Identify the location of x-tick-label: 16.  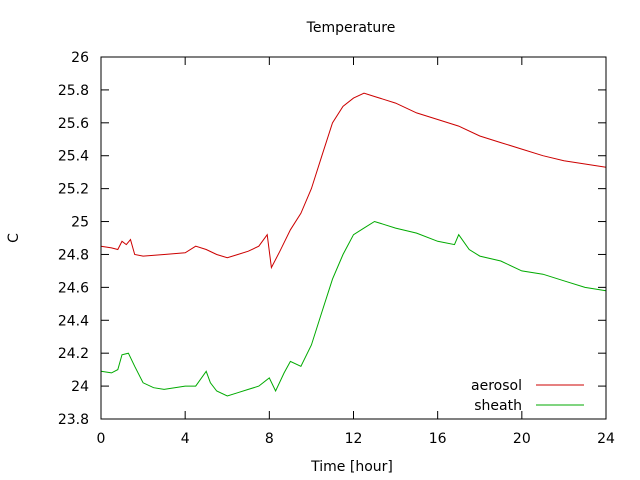
(438, 439).